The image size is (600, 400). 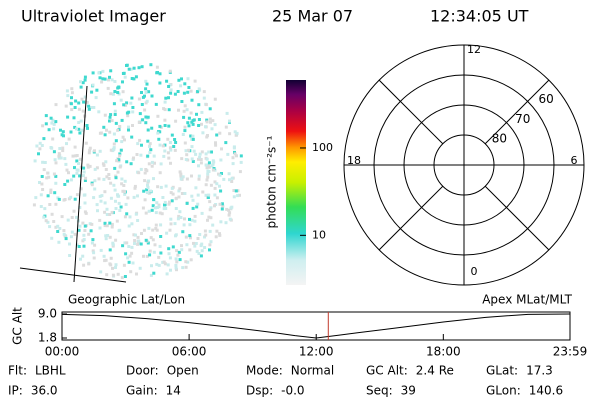 I want to click on lat-label: 80, so click(x=499, y=139).